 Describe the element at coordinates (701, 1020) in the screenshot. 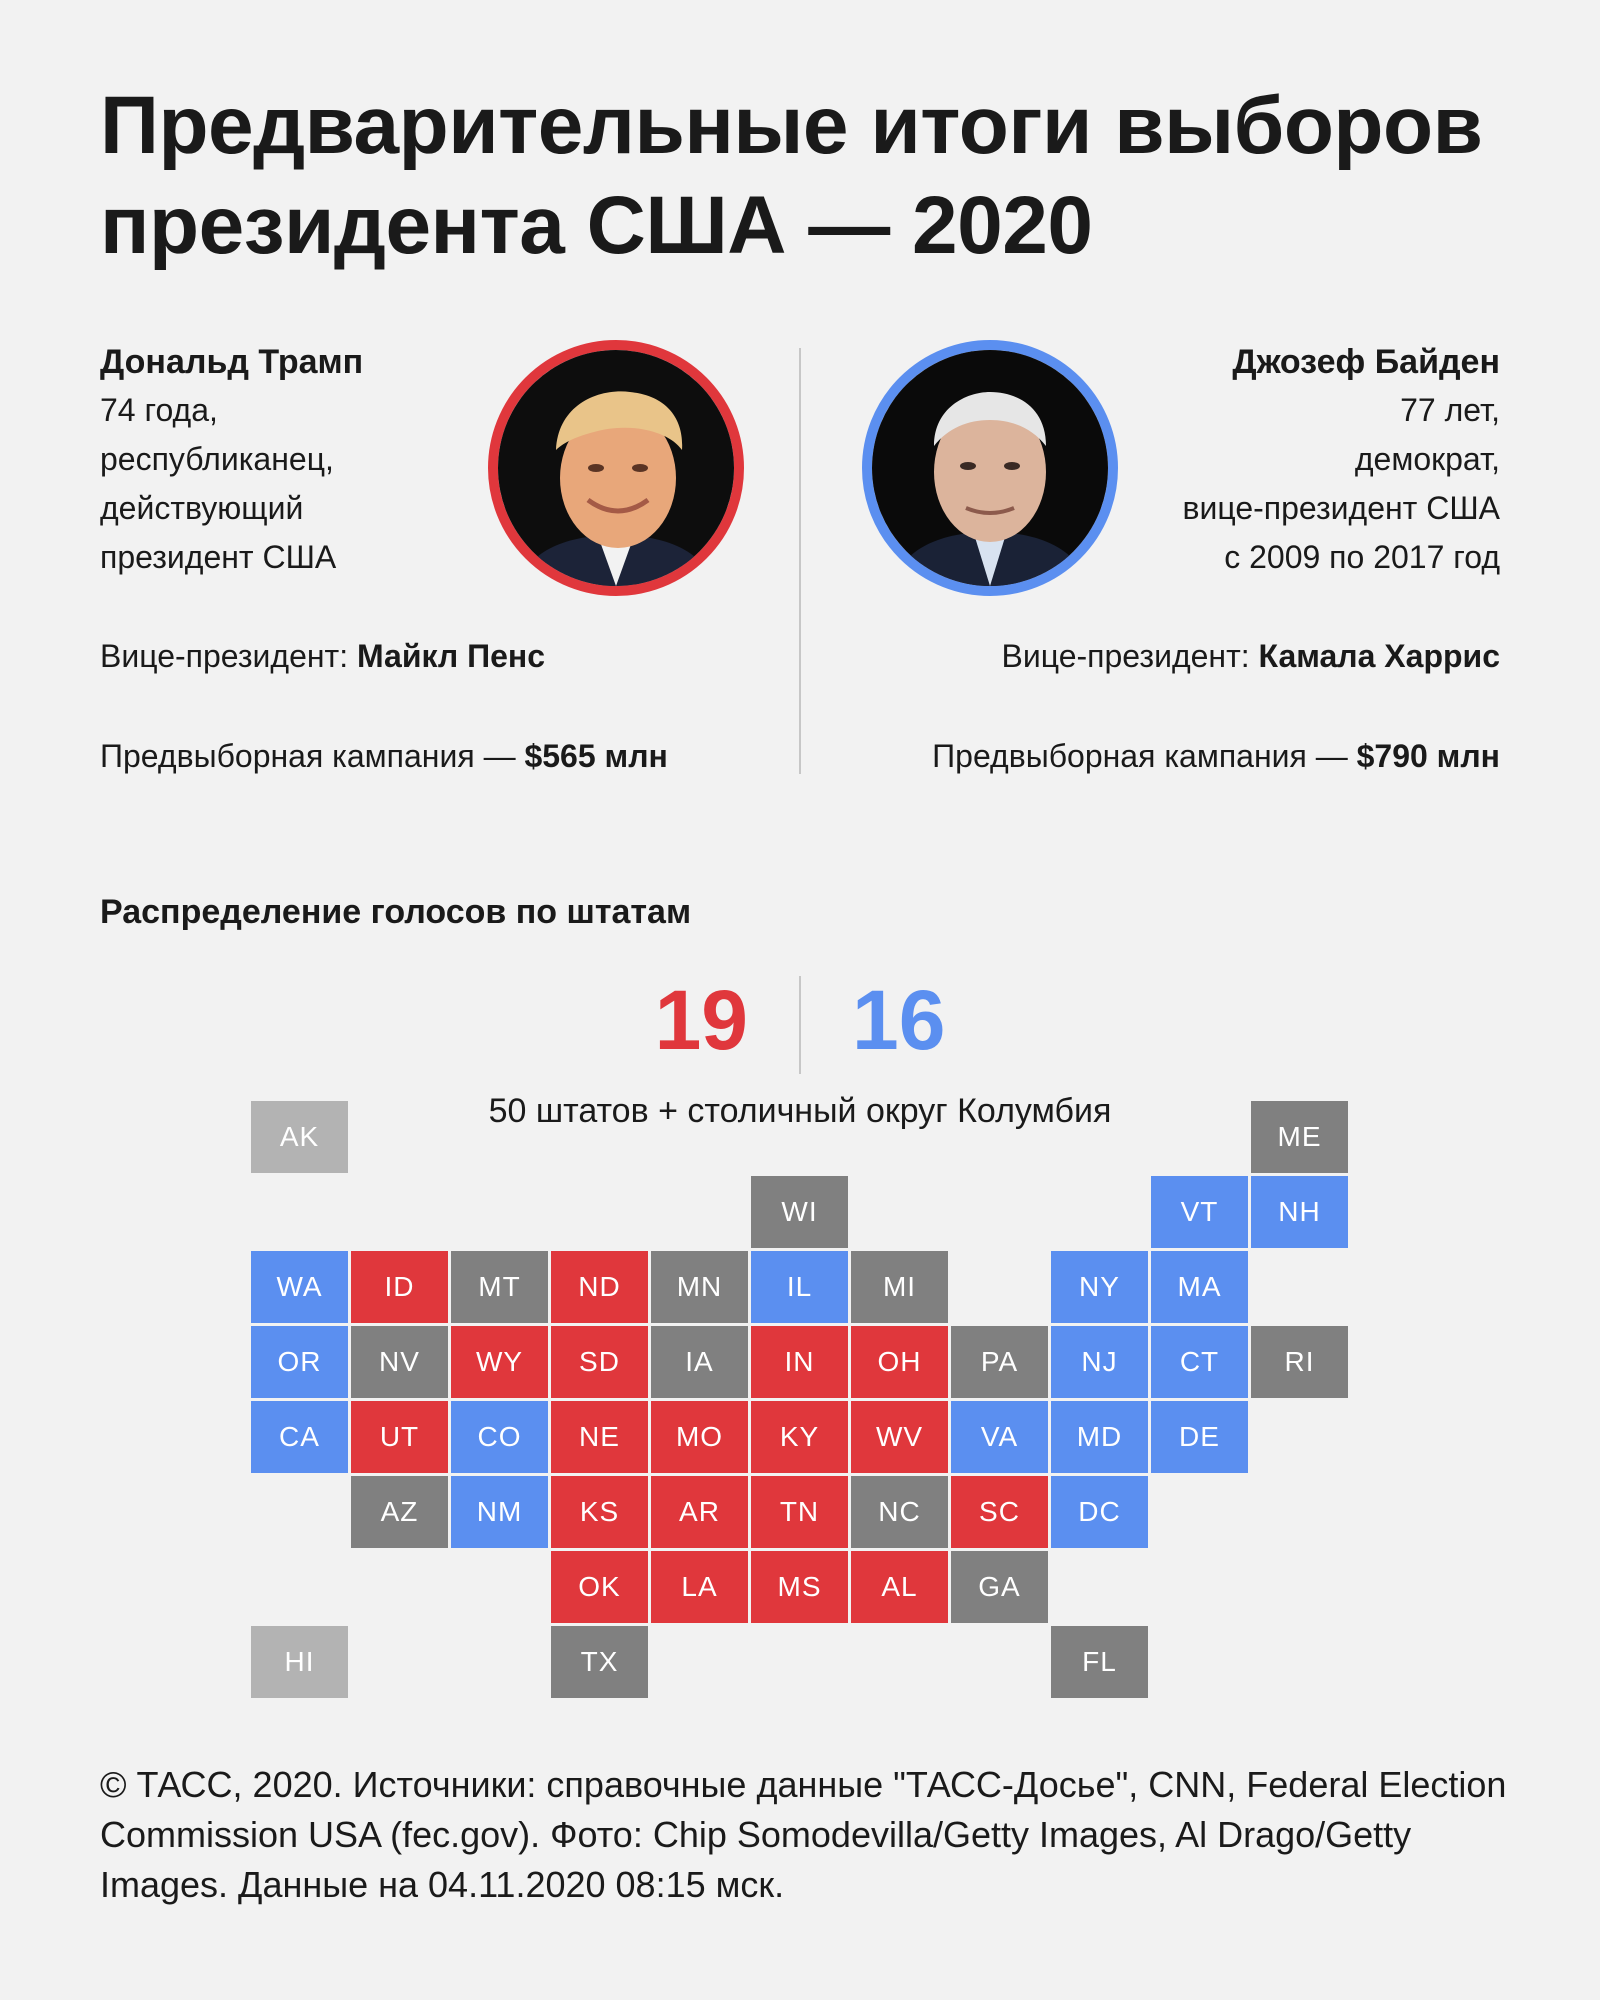

I see `republican-score: 19` at that location.